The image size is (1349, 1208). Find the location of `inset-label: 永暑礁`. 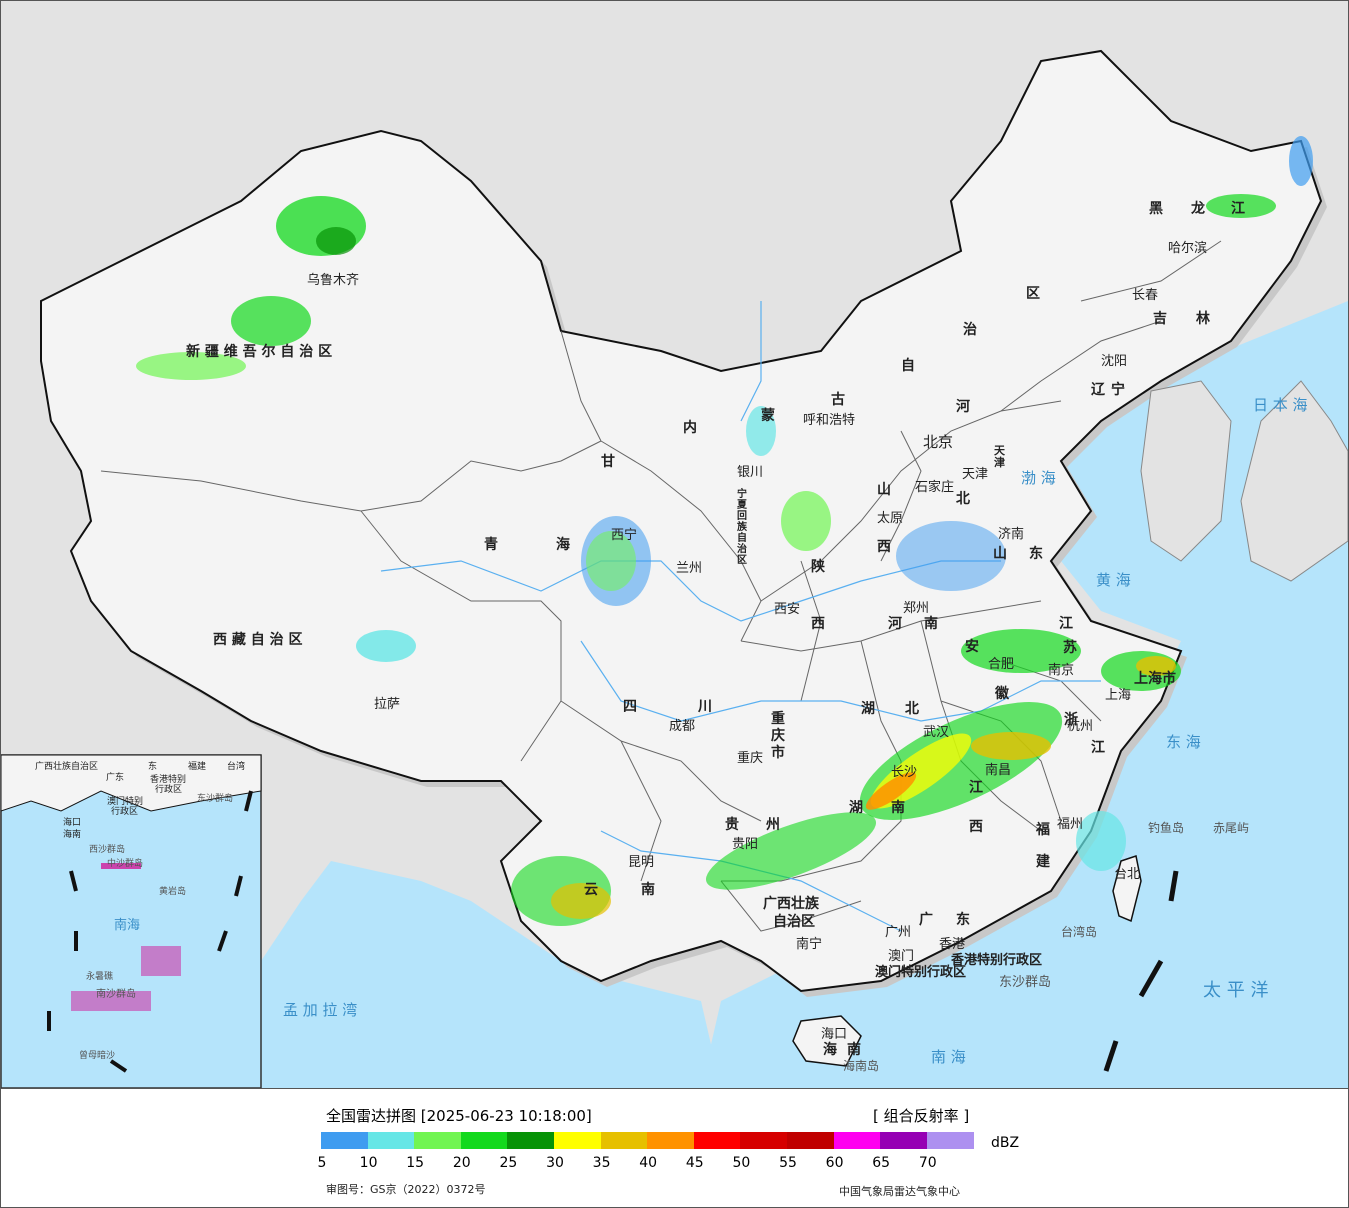

inset-label: 永暑礁 is located at coordinates (100, 977).